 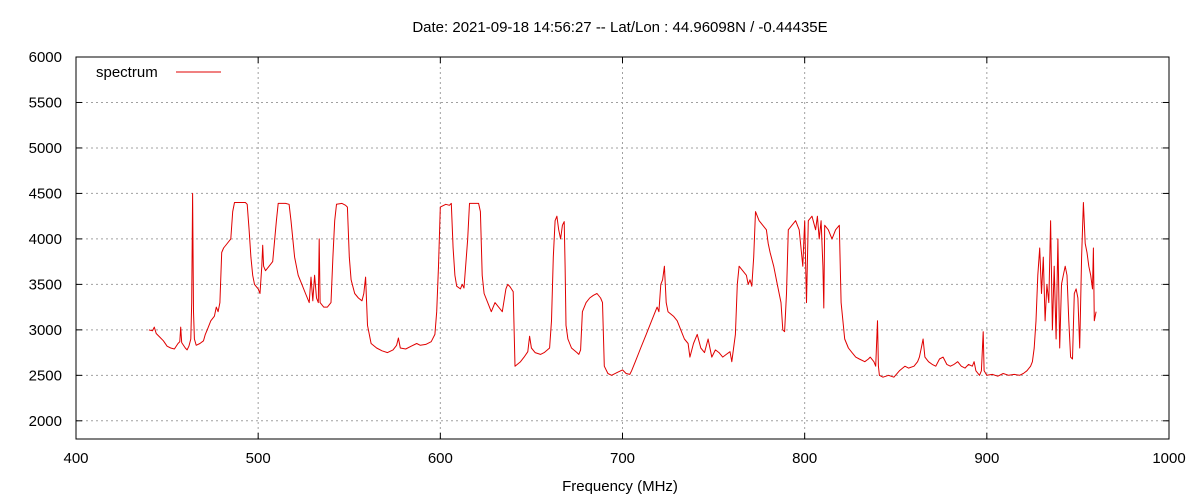 I want to click on y-tick-label: 5000, so click(x=45, y=148).